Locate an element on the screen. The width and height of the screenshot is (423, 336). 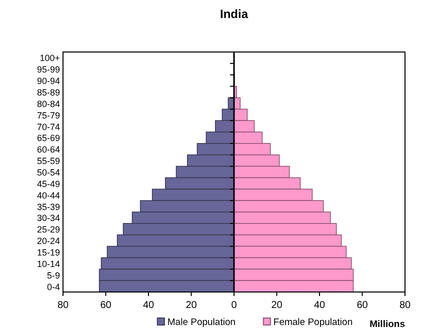
y-tick-label: 80-84 is located at coordinates (48, 103).